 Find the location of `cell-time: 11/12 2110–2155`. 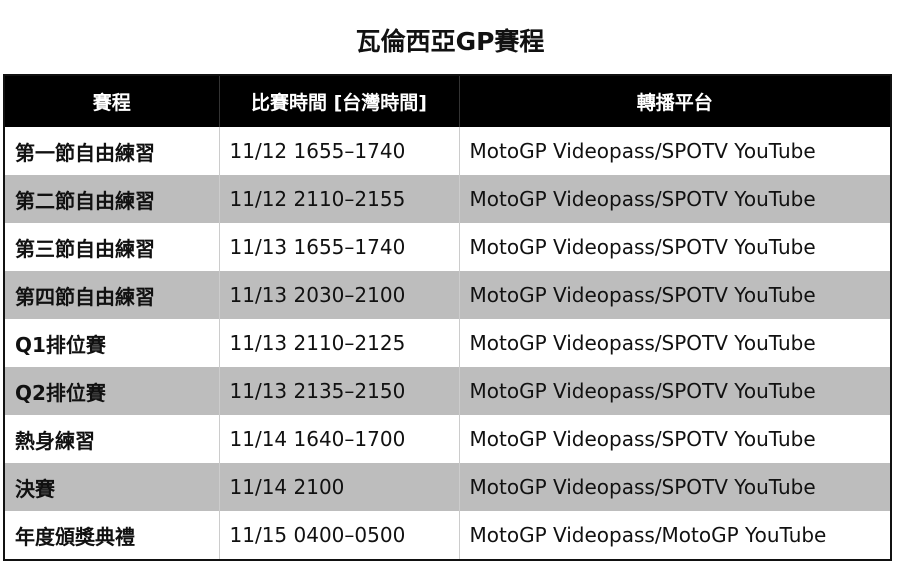

cell-time: 11/12 2110–2155 is located at coordinates (339, 199).